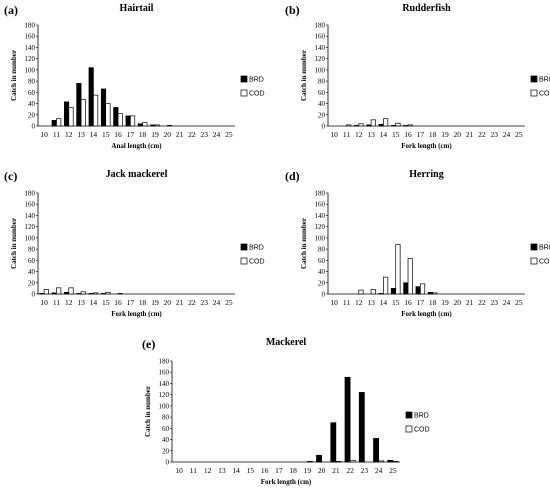 The height and width of the screenshot is (493, 550). What do you see at coordinates (322, 115) in the screenshot?
I see `y-tick-label: 20` at bounding box center [322, 115].